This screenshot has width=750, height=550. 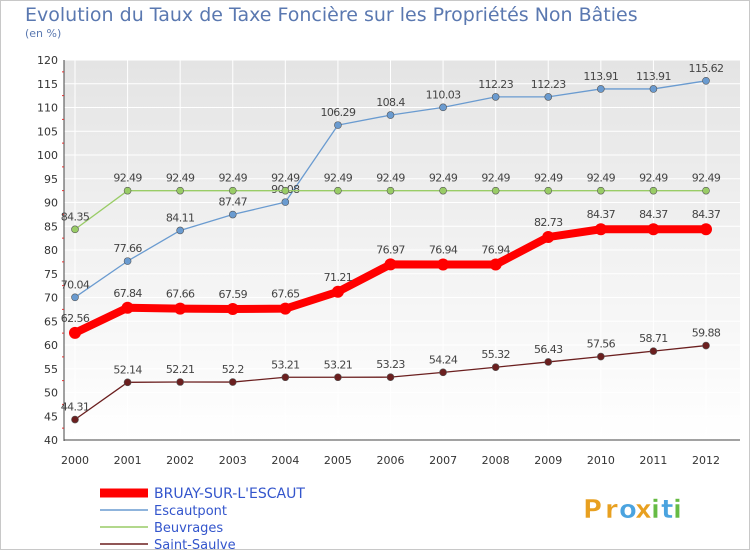 I want to click on data-label: 108.4, so click(x=390, y=102).